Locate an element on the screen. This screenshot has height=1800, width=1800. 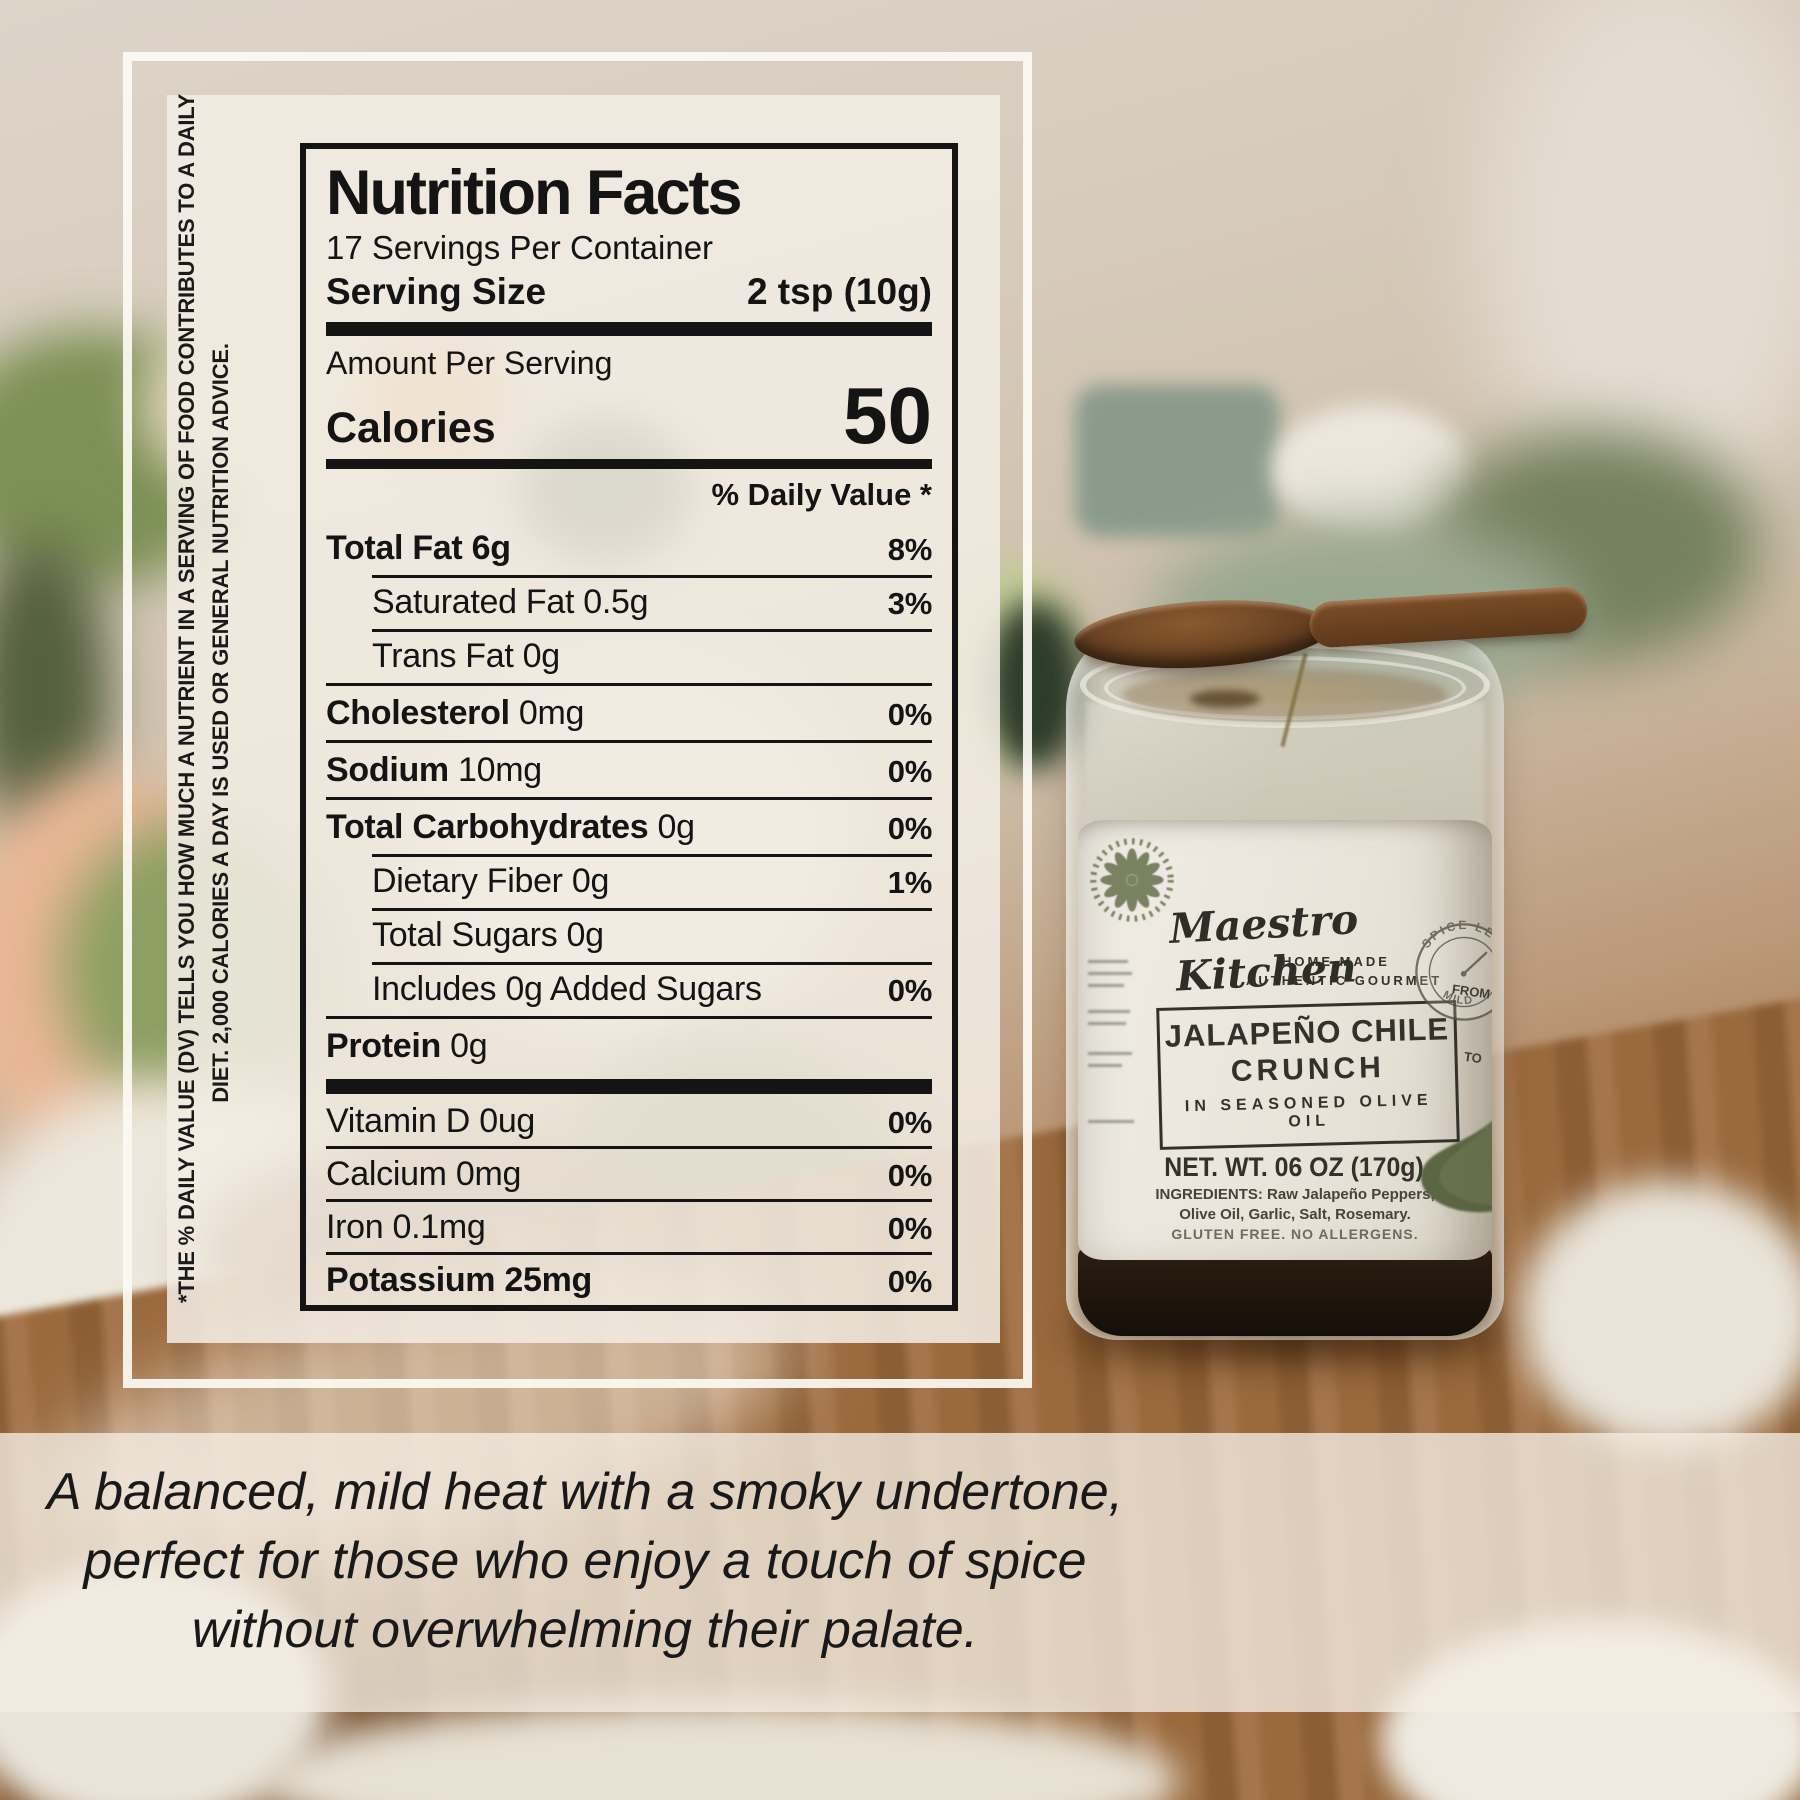
servings-per-container: 17 Servings Per Container is located at coordinates (520, 248).